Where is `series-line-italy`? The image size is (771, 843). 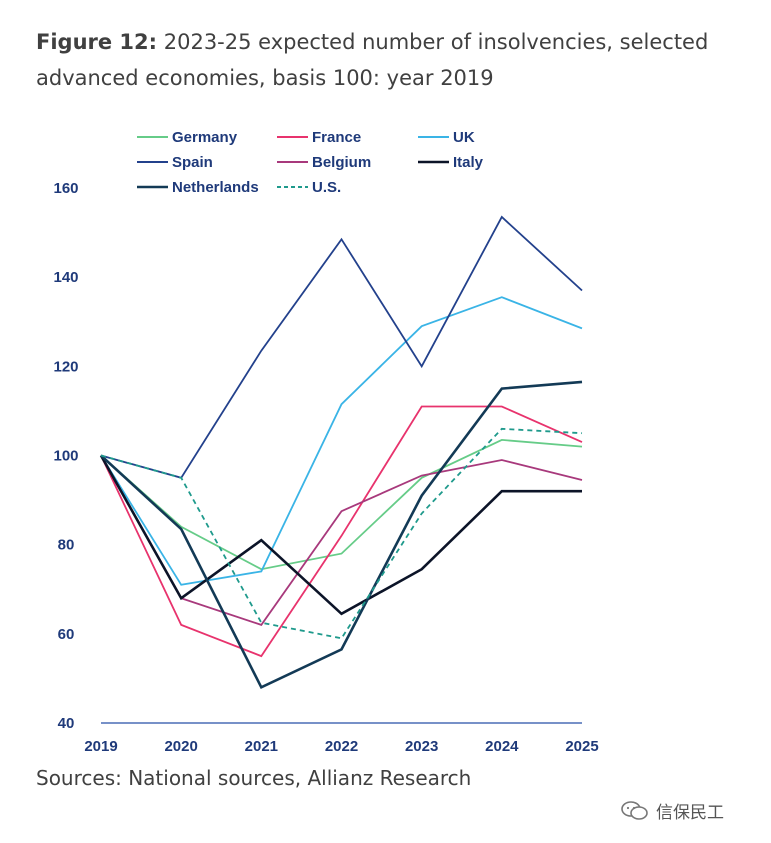 series-line-italy is located at coordinates (340, 535).